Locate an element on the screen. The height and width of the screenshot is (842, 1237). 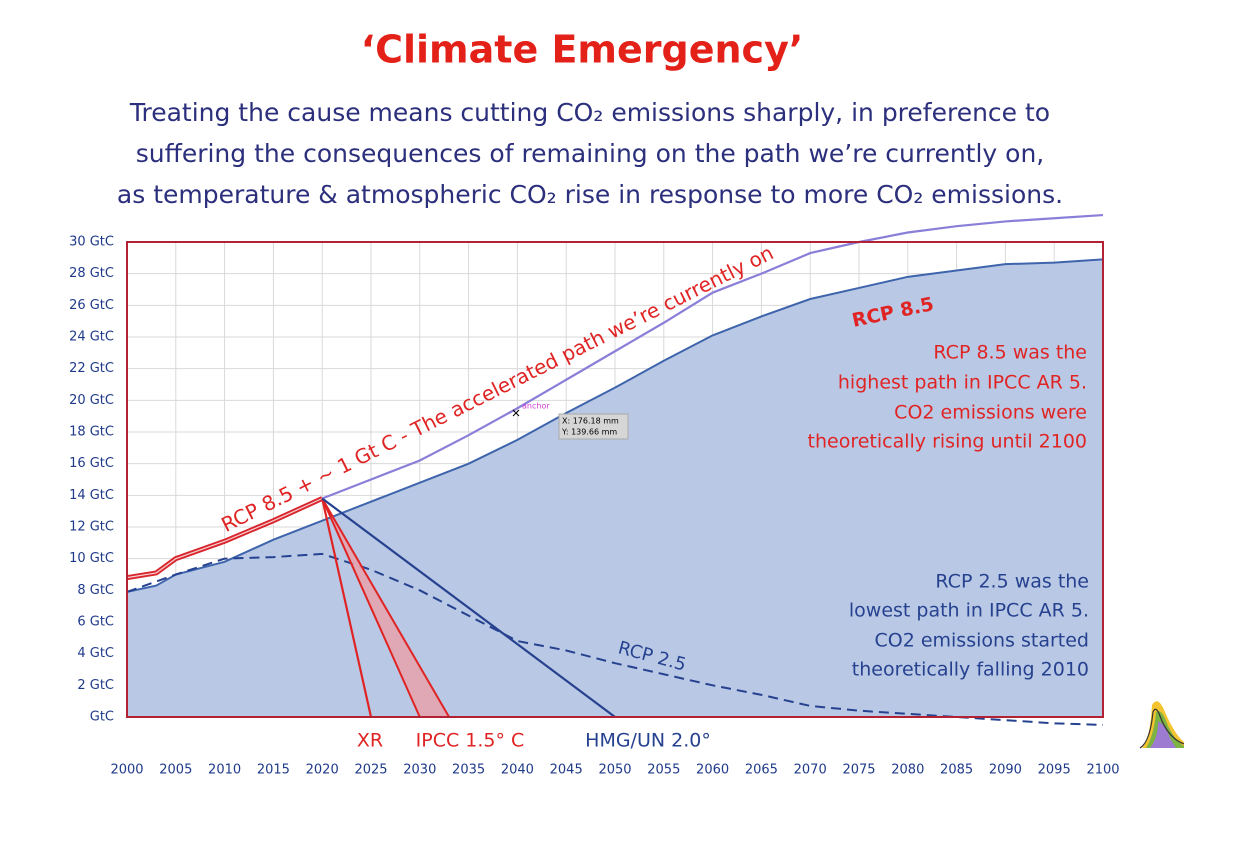
x-tick-label: 2050 is located at coordinates (614, 770).